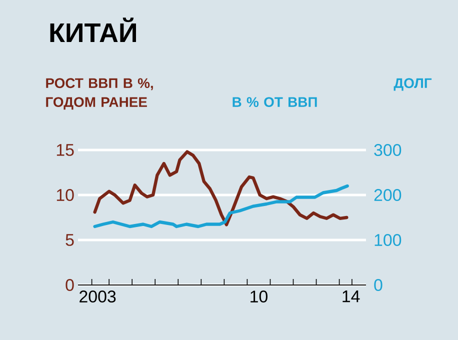  What do you see at coordinates (65, 150) in the screenshot?
I see `y-tick-label: 15` at bounding box center [65, 150].